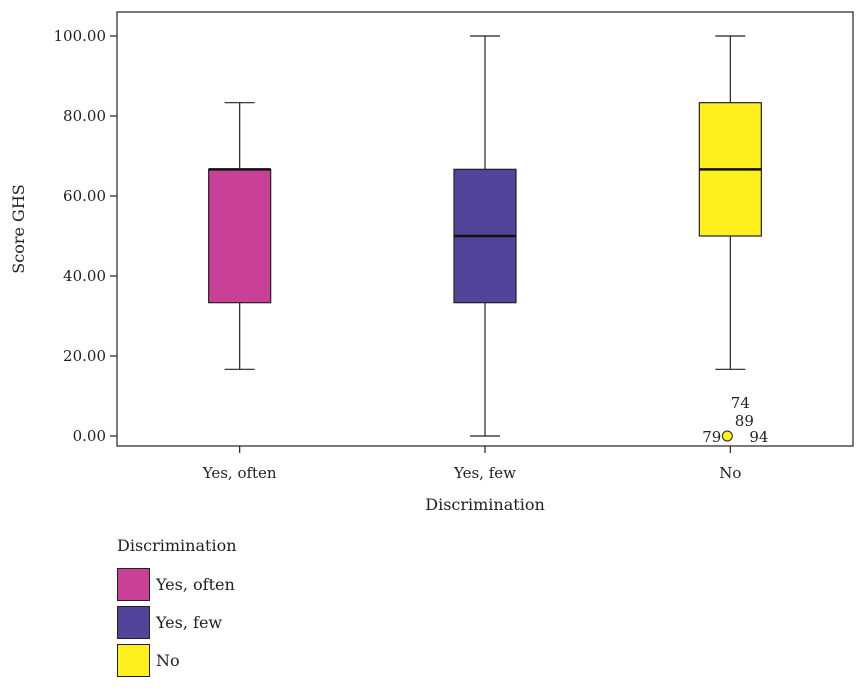  Describe the element at coordinates (239, 473) in the screenshot. I see `x-tick-label-yes-often: Yes, often` at that location.